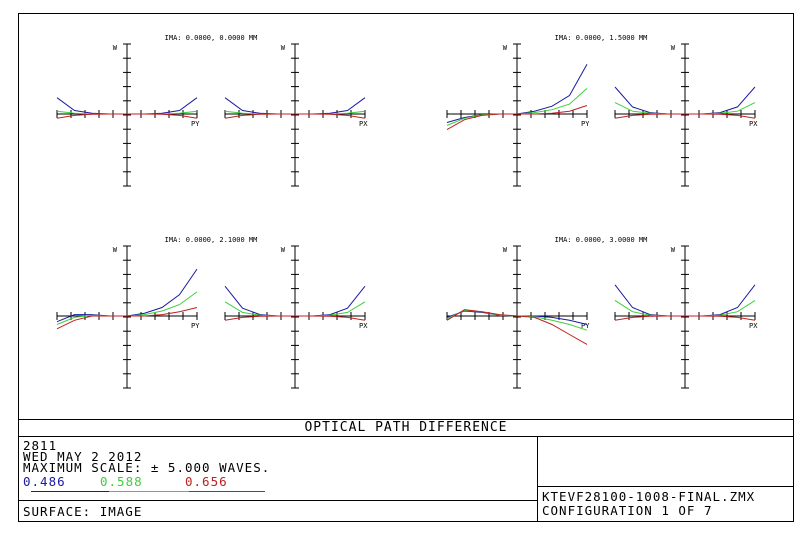 The image size is (812, 541). What do you see at coordinates (649, 496) in the screenshot?
I see `filename-text: KTEVF28100-1008-FINAL.ZMX` at bounding box center [649, 496].